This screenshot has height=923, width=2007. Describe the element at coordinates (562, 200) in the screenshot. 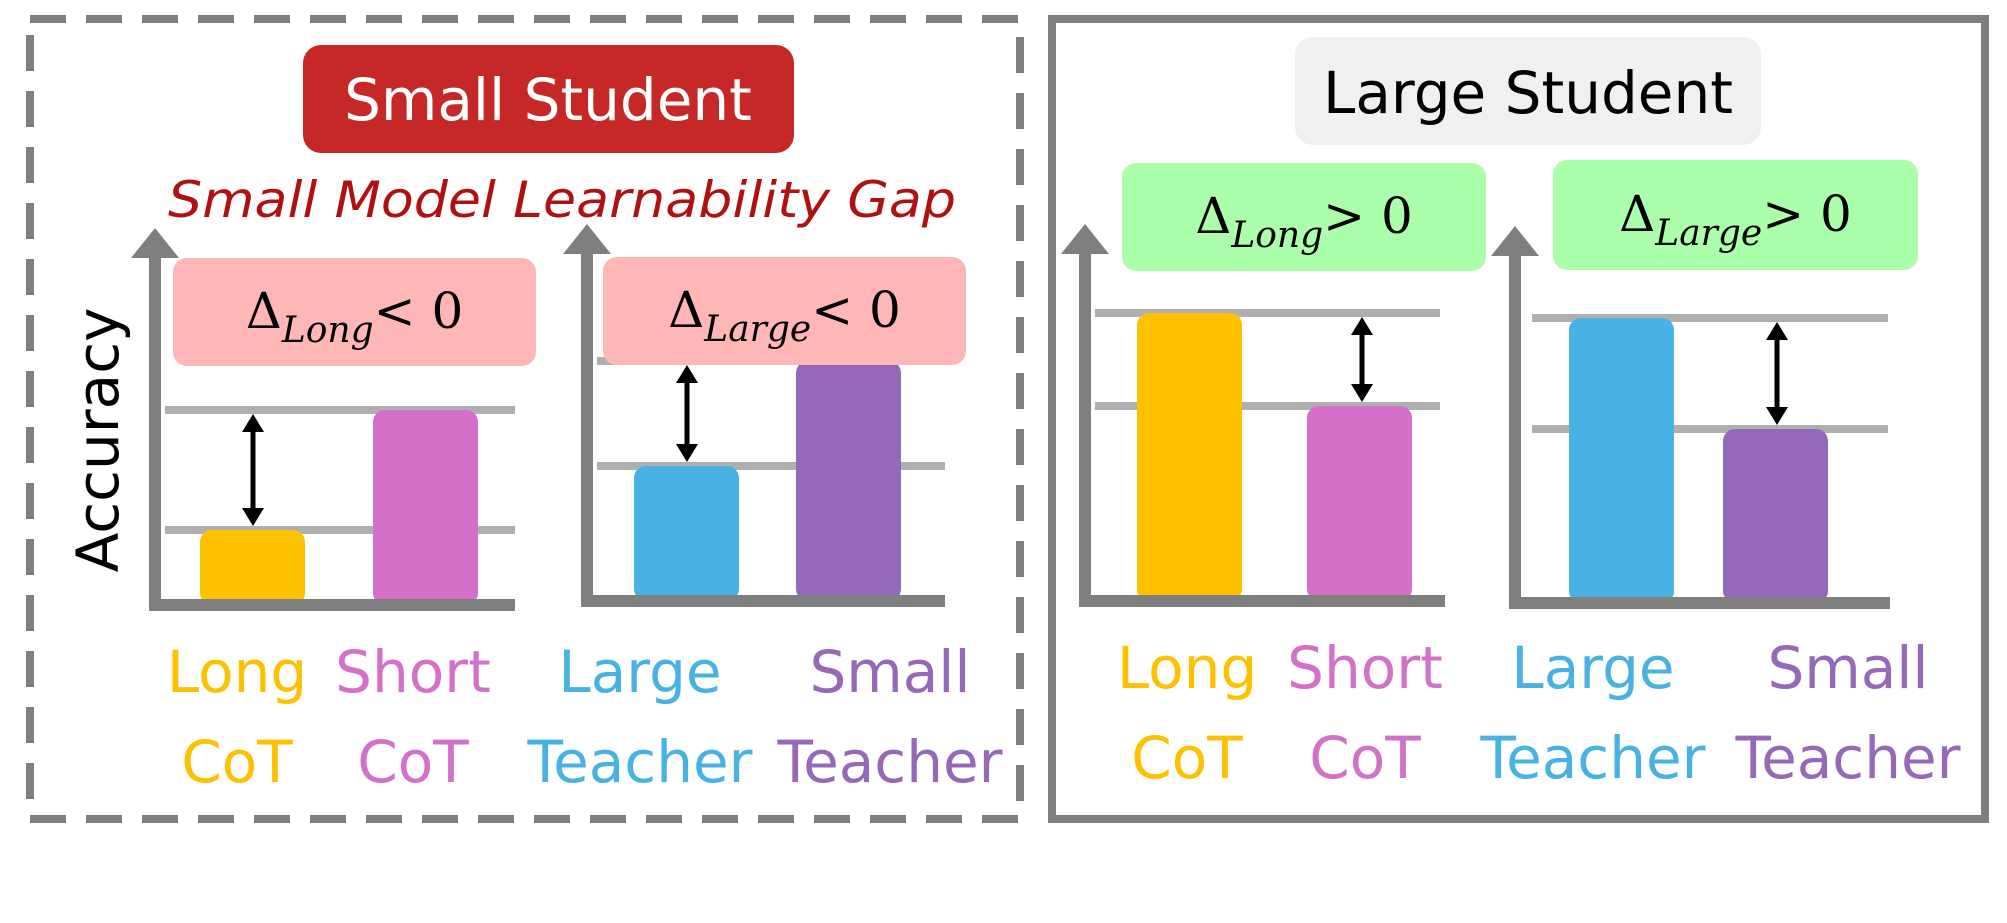

I see `small-model-gap-subtitle: Small Model Learnability Gap` at that location.